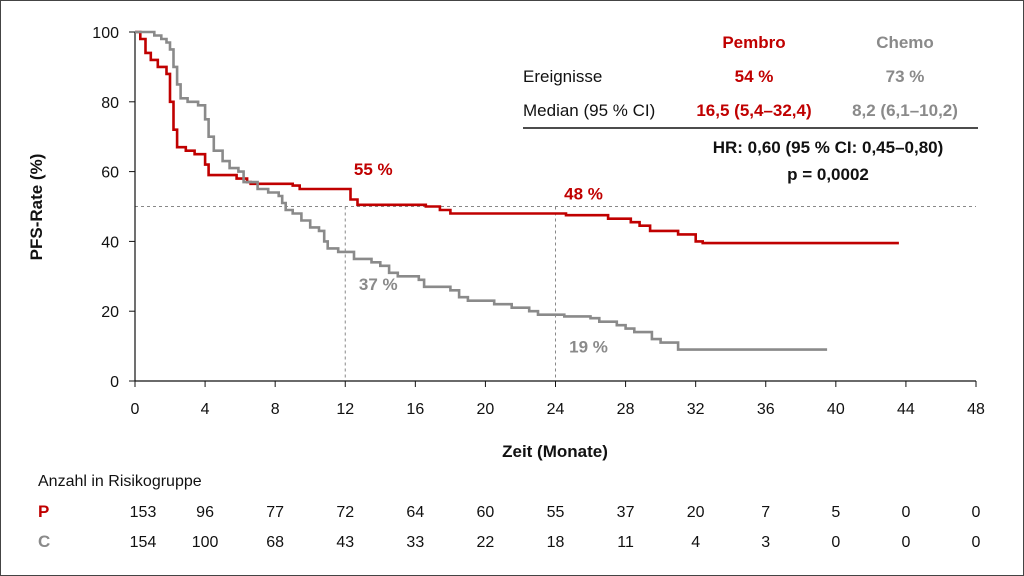 The image size is (1024, 576). Describe the element at coordinates (110, 312) in the screenshot. I see `y-tick-label: 20` at that location.